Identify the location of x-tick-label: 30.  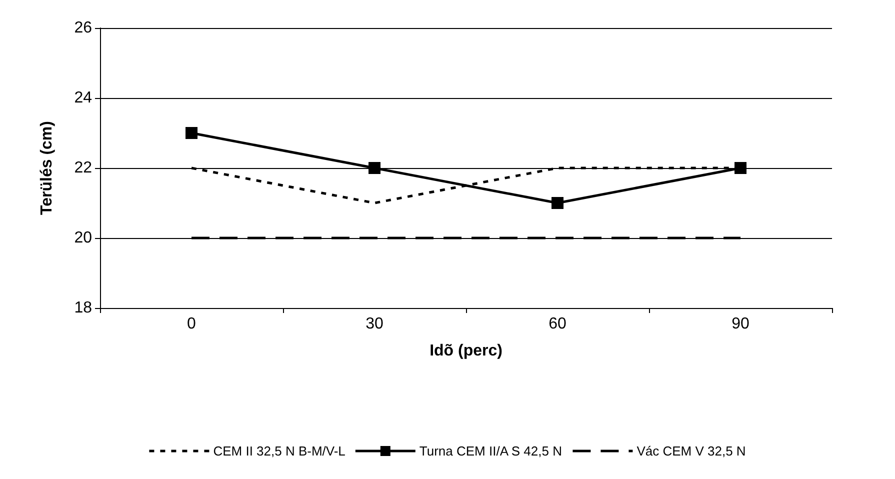
(375, 324).